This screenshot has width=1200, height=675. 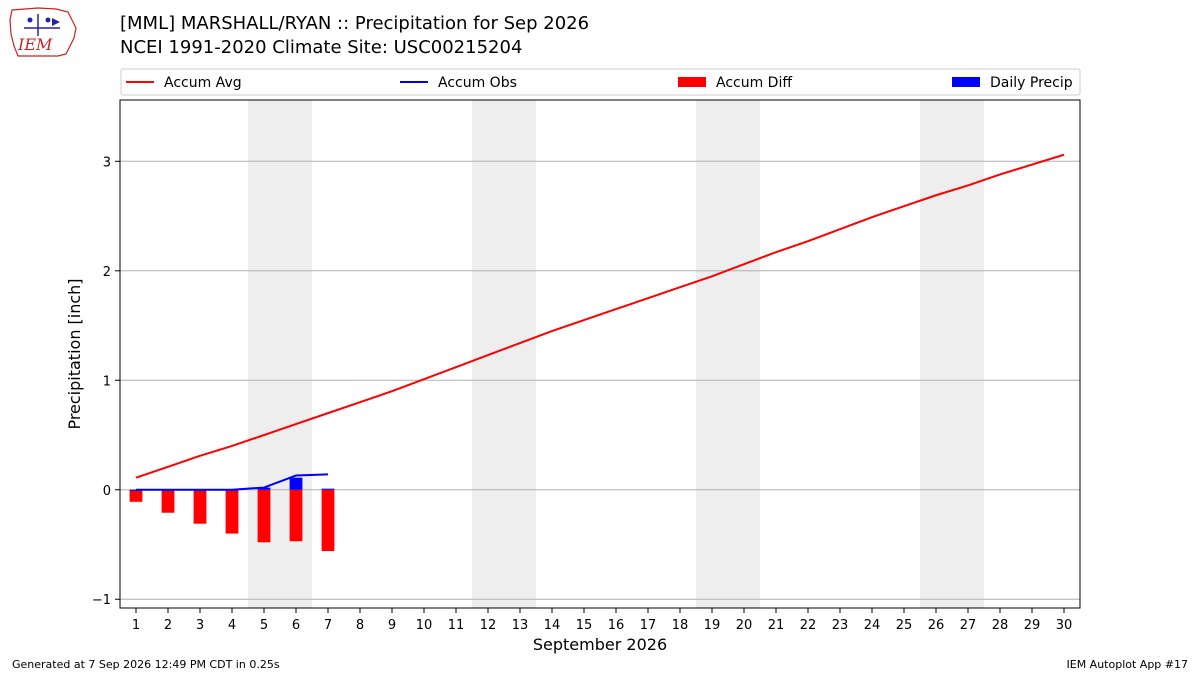 What do you see at coordinates (1000, 625) in the screenshot?
I see `x-tick-label: 28` at bounding box center [1000, 625].